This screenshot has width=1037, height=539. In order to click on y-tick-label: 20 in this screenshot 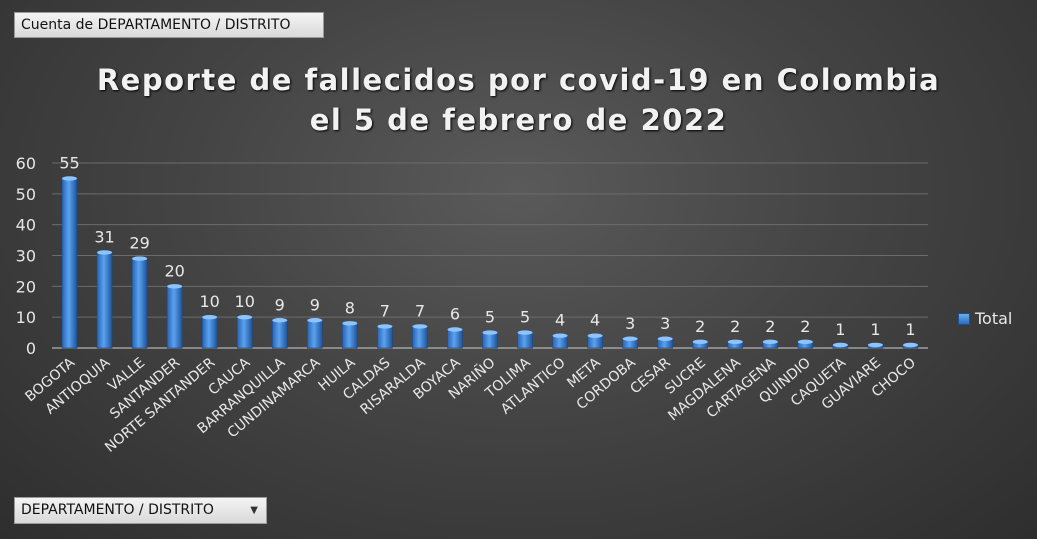, I will do `click(26, 286)`.